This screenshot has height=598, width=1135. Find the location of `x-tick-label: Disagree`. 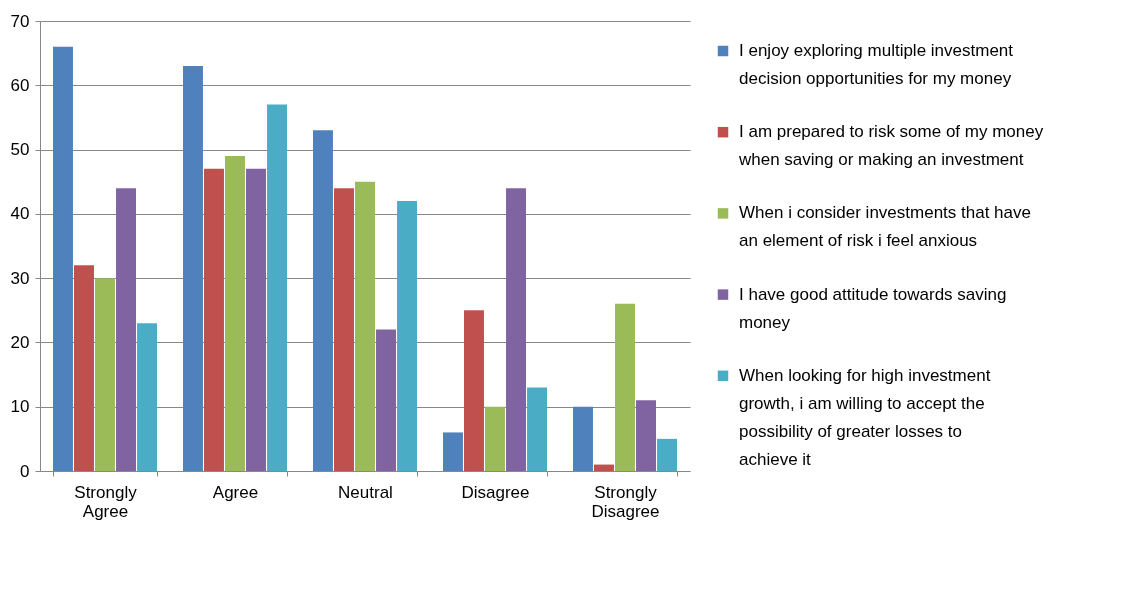

x-tick-label: Disagree is located at coordinates (495, 492).